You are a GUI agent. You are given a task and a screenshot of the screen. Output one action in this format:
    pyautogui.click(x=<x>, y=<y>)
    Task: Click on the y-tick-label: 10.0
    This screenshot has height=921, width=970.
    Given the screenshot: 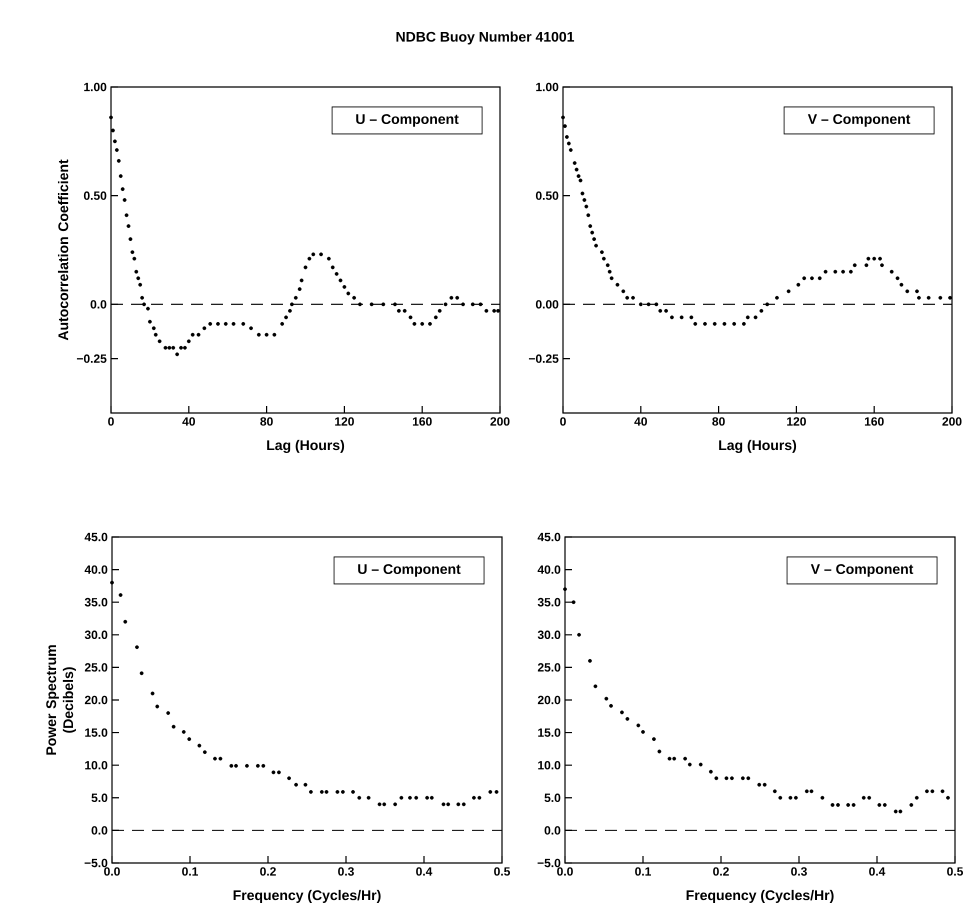 What is the action you would take?
    pyautogui.click(x=549, y=765)
    